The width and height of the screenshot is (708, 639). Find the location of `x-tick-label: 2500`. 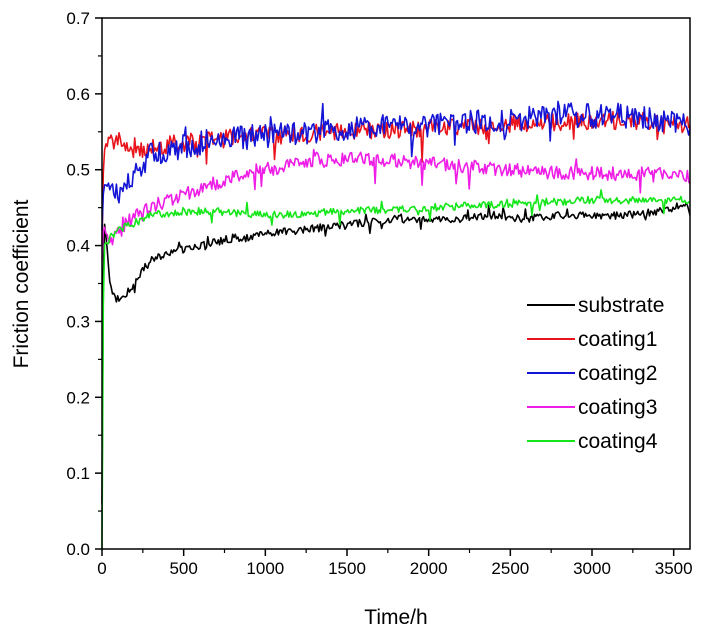

x-tick-label: 2500 is located at coordinates (510, 568).